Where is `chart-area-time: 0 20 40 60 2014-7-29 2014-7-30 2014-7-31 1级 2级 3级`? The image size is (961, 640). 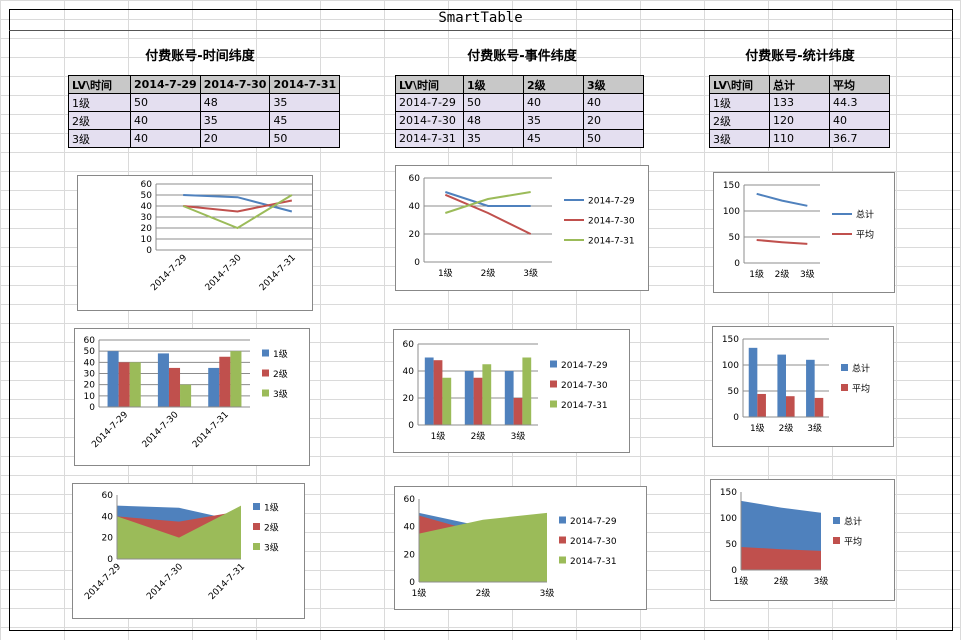 chart-area-time: 0 20 40 60 2014-7-29 2014-7-30 2014-7-31 1级 2级 3级 is located at coordinates (188, 551).